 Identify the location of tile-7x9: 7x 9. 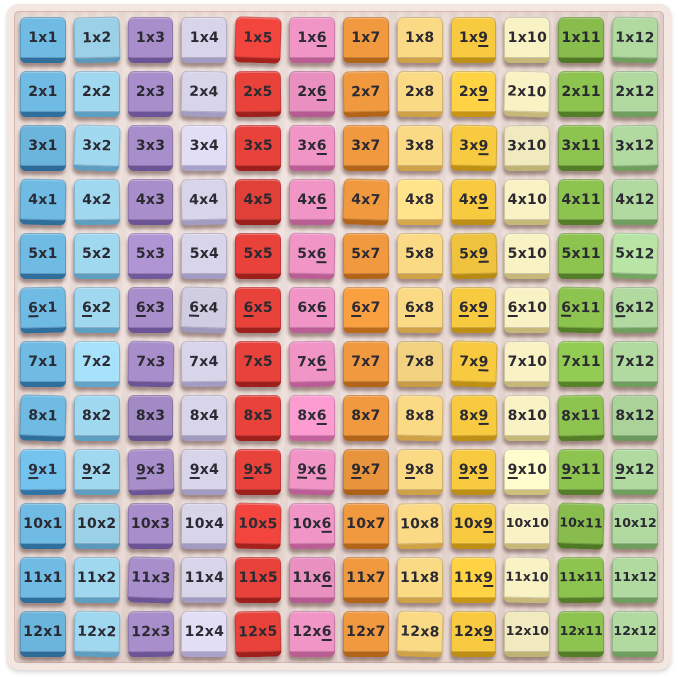
(473, 364).